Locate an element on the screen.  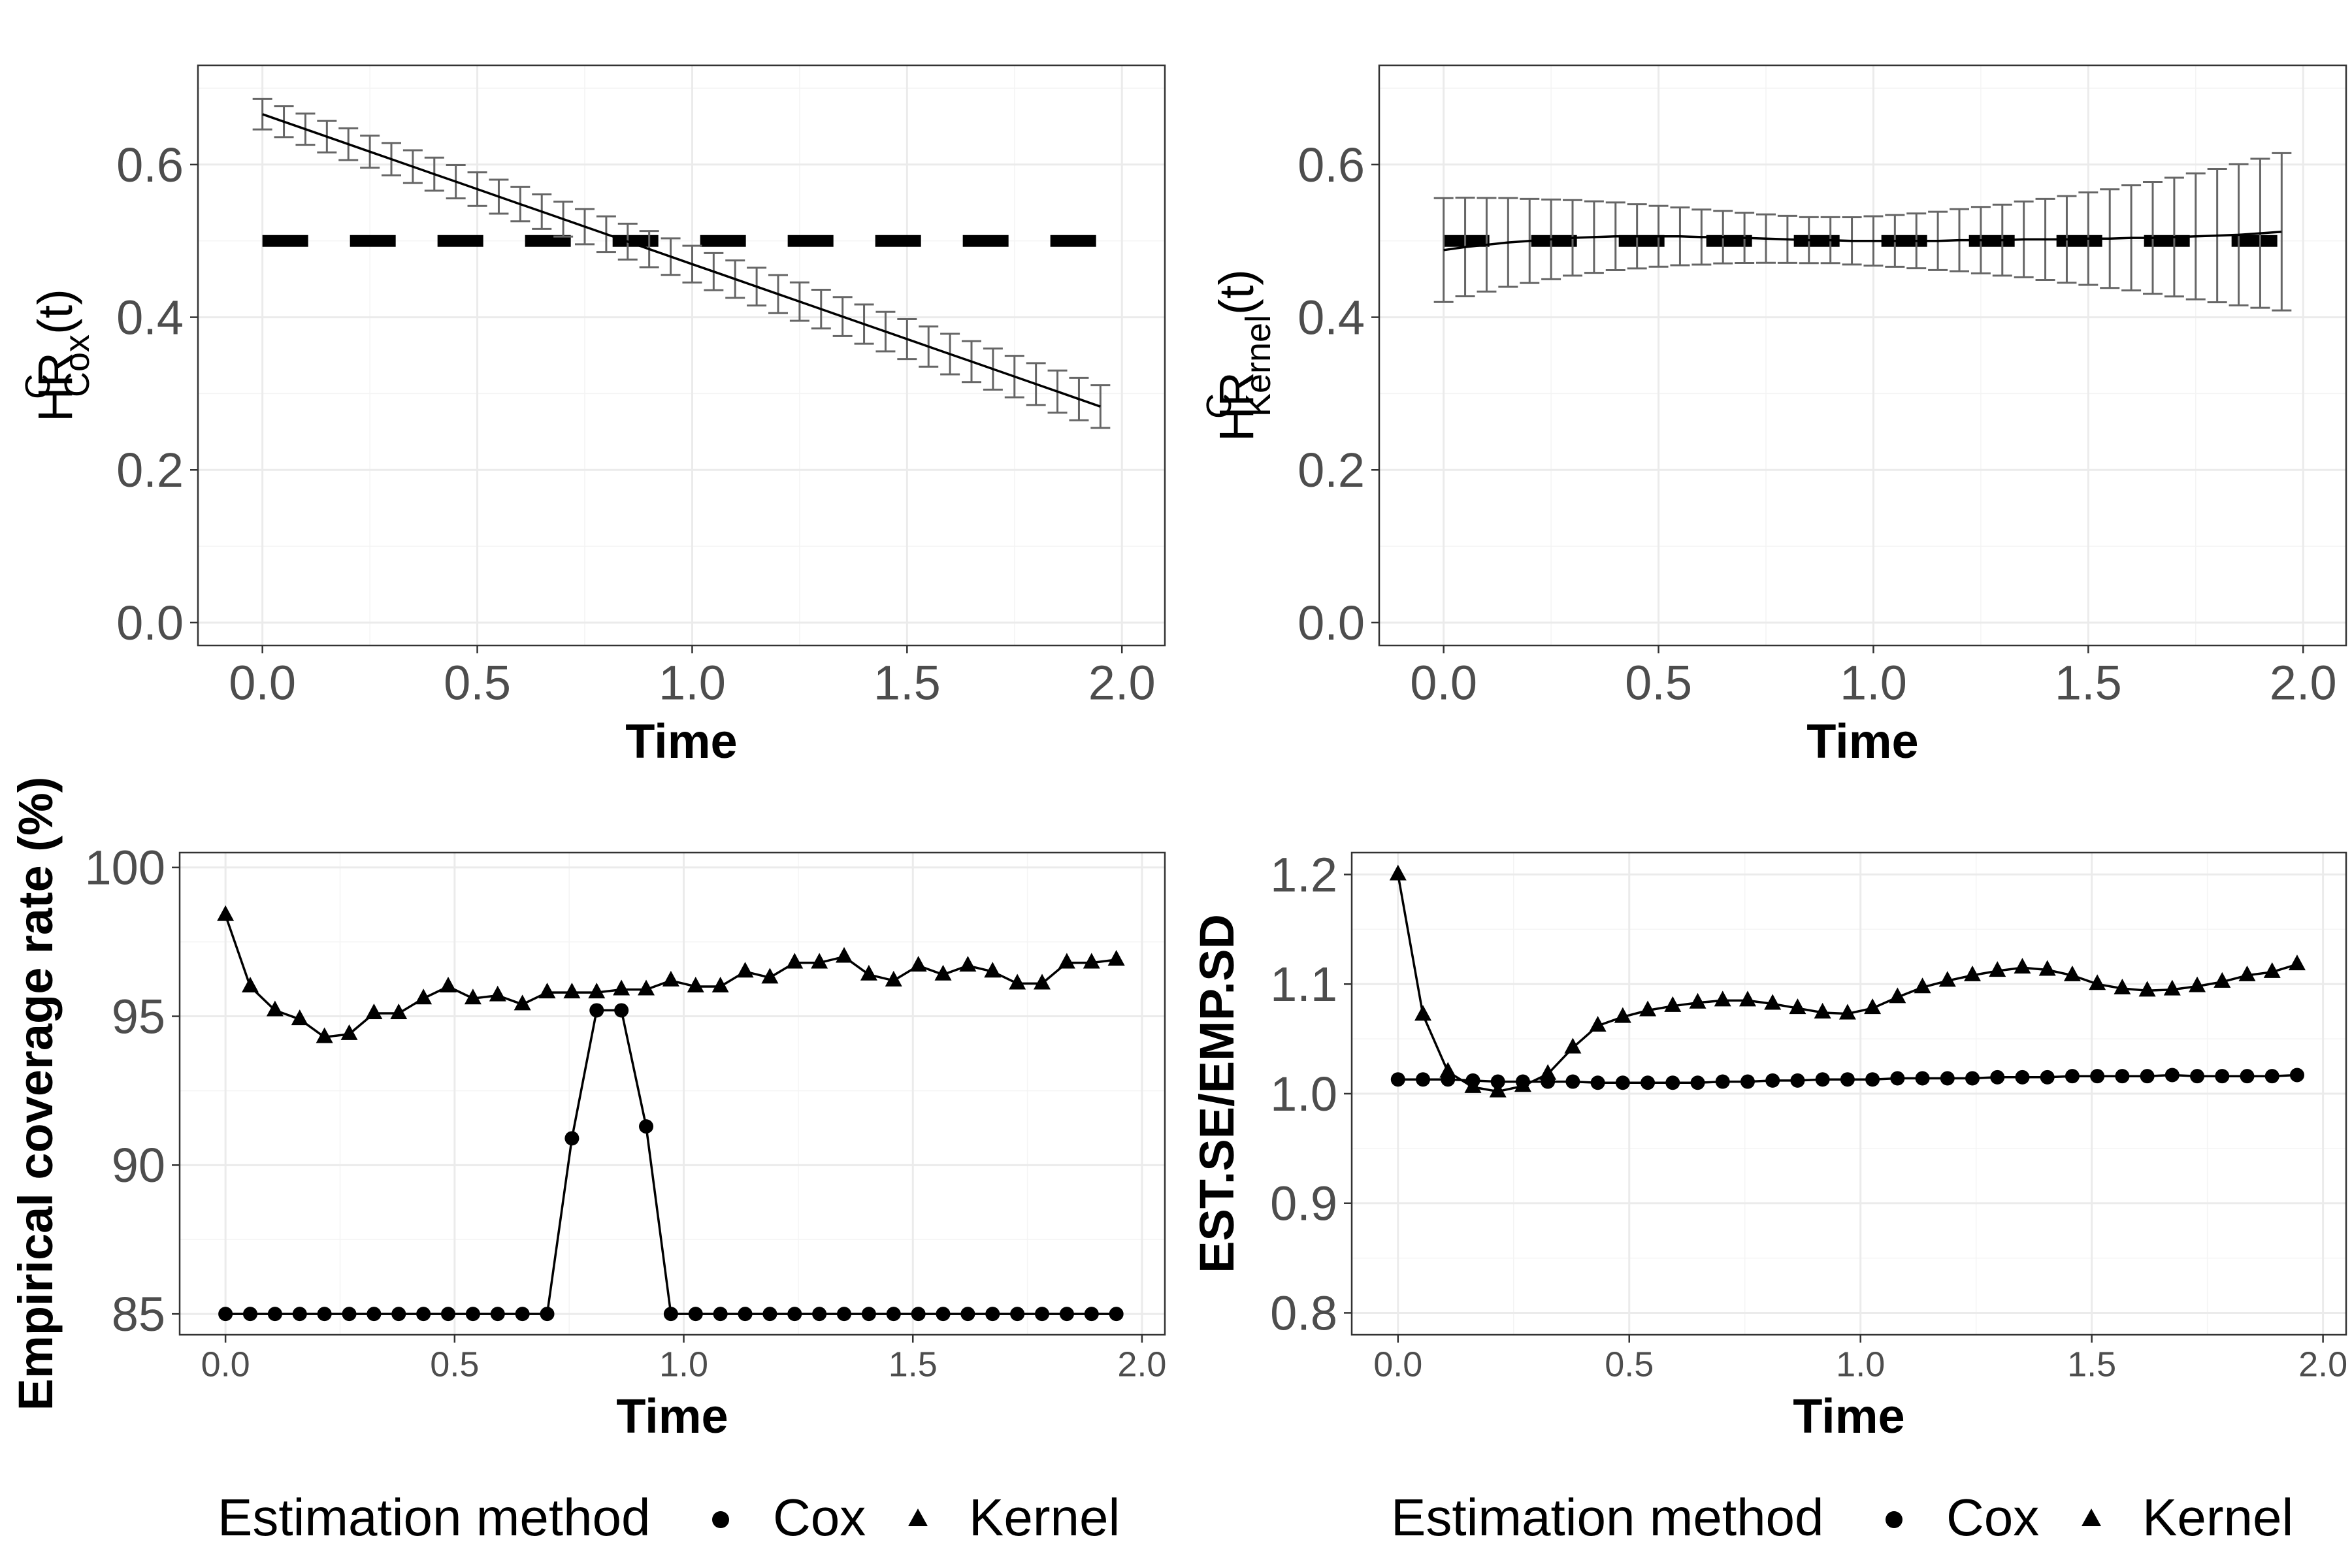
hr-kernel-ylabel-suffix: (t) is located at coordinates (1236, 292).